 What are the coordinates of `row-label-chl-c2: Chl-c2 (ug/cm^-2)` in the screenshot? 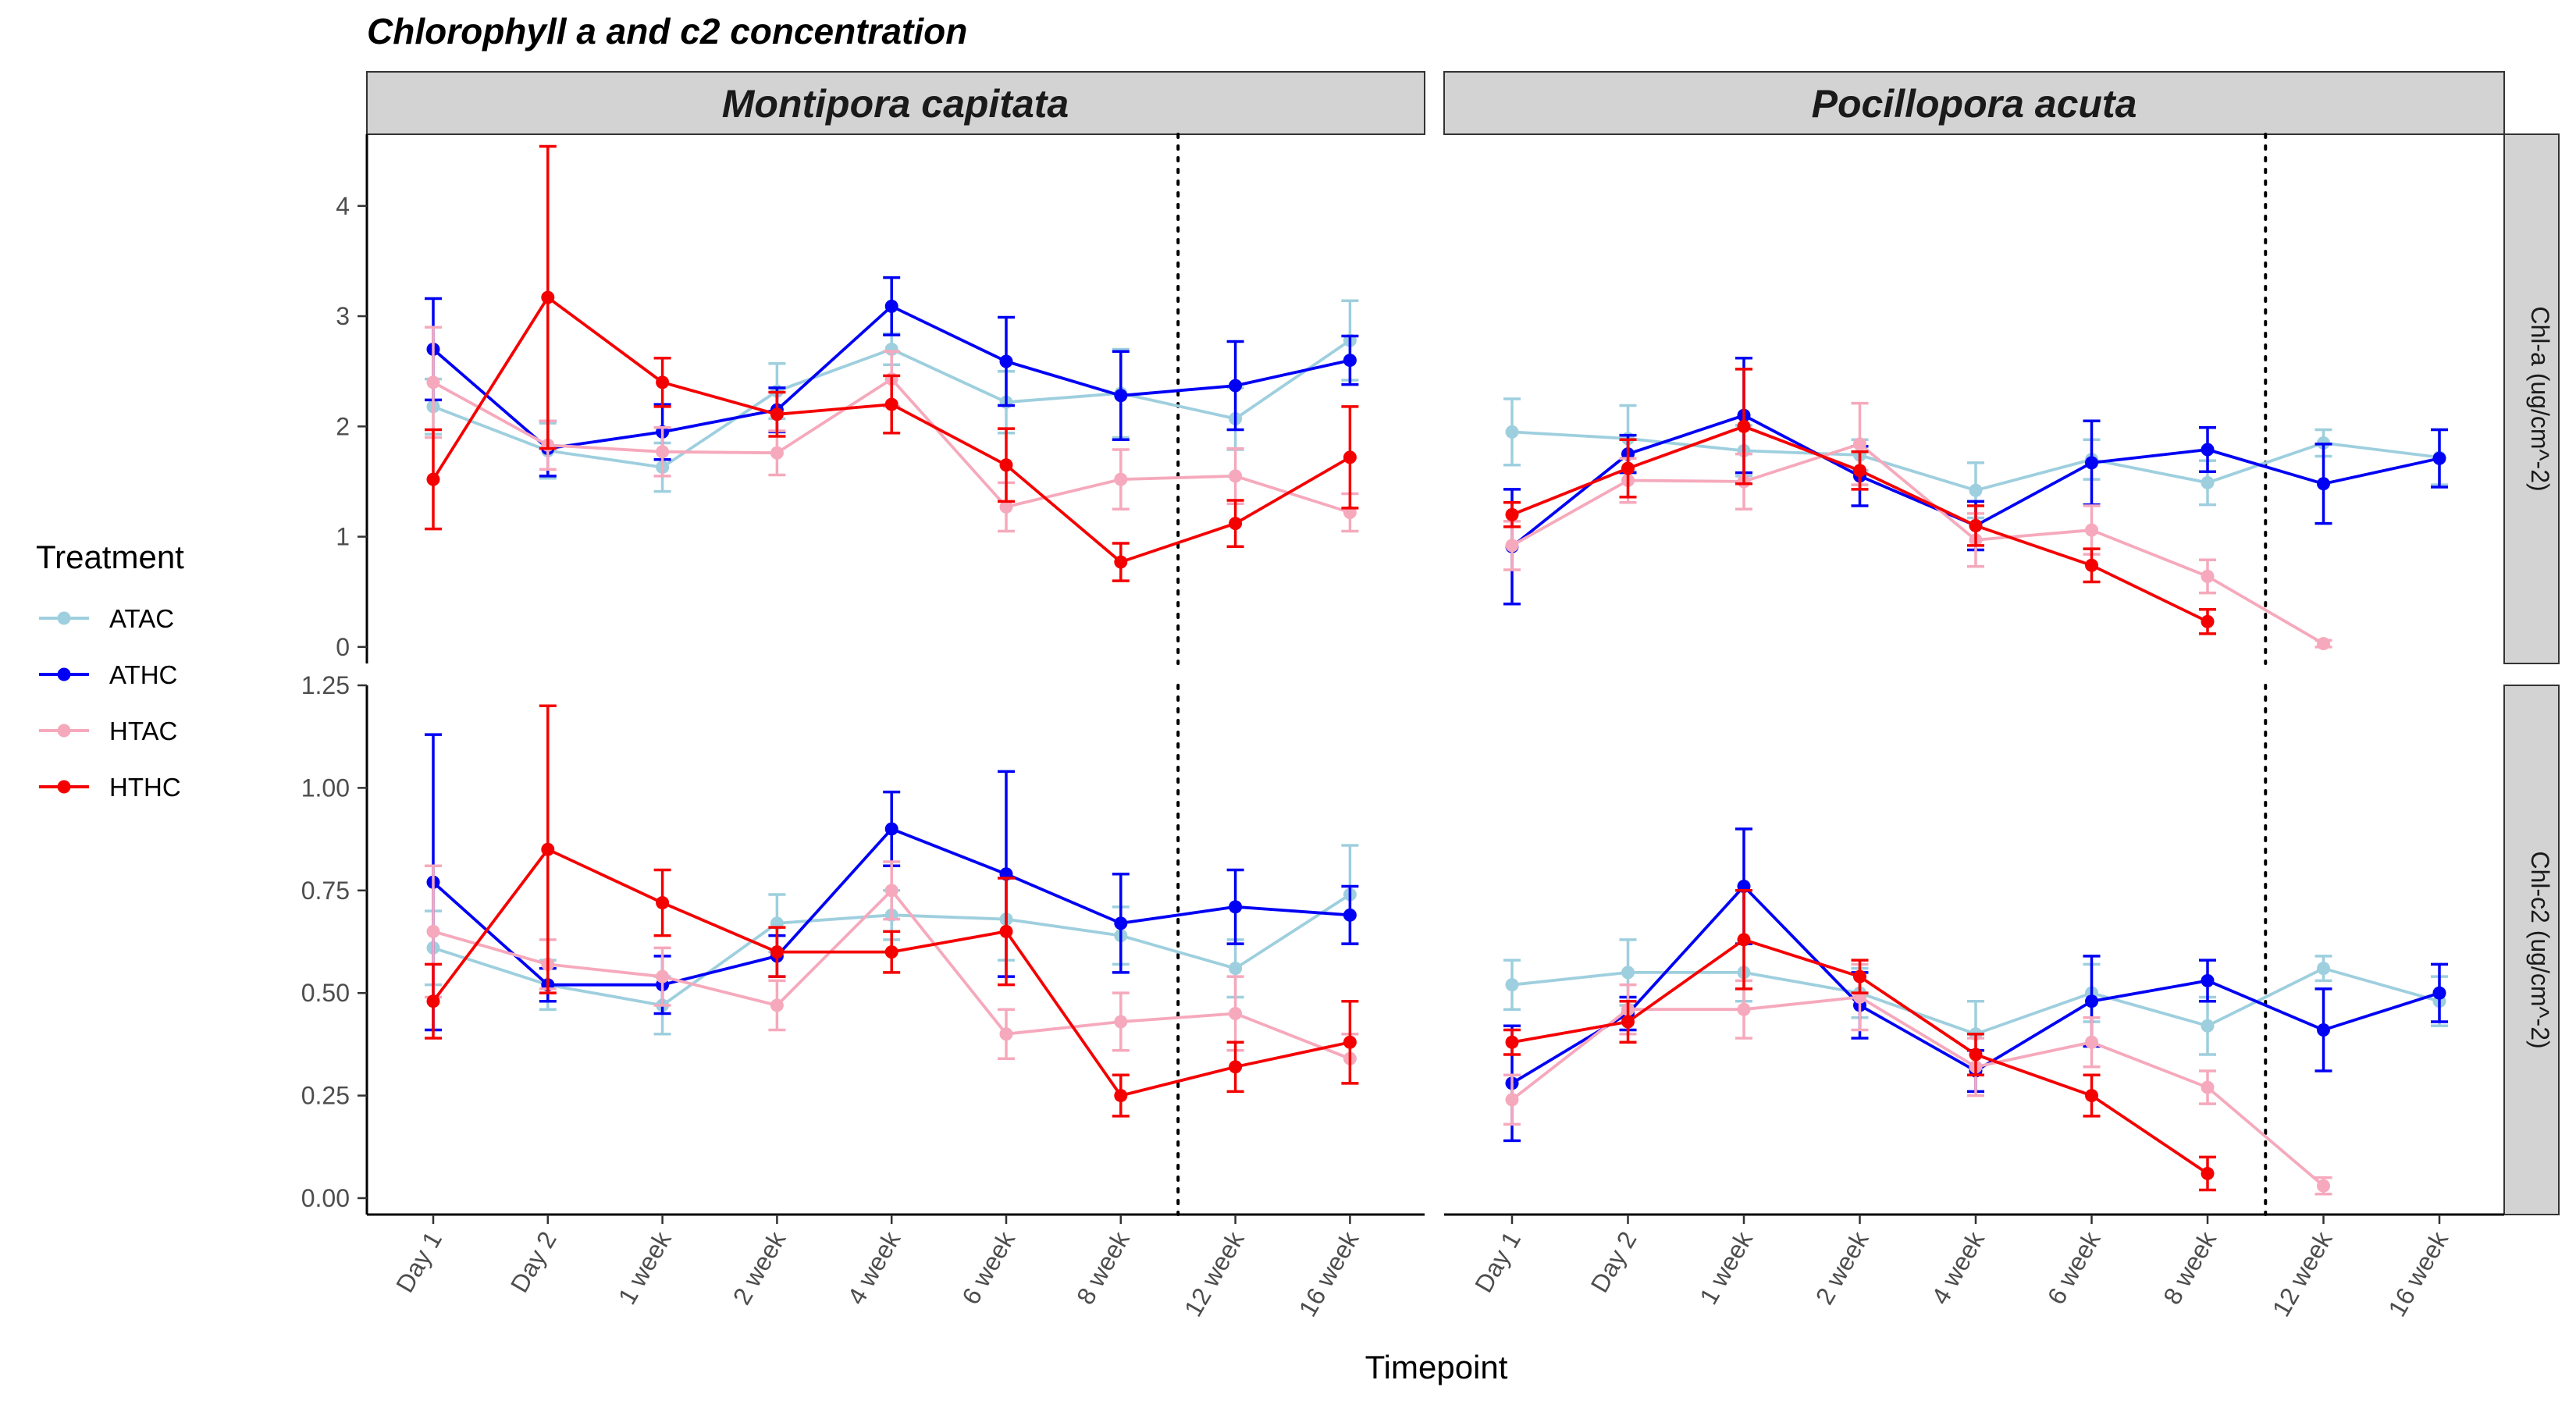 It's located at (2540, 950).